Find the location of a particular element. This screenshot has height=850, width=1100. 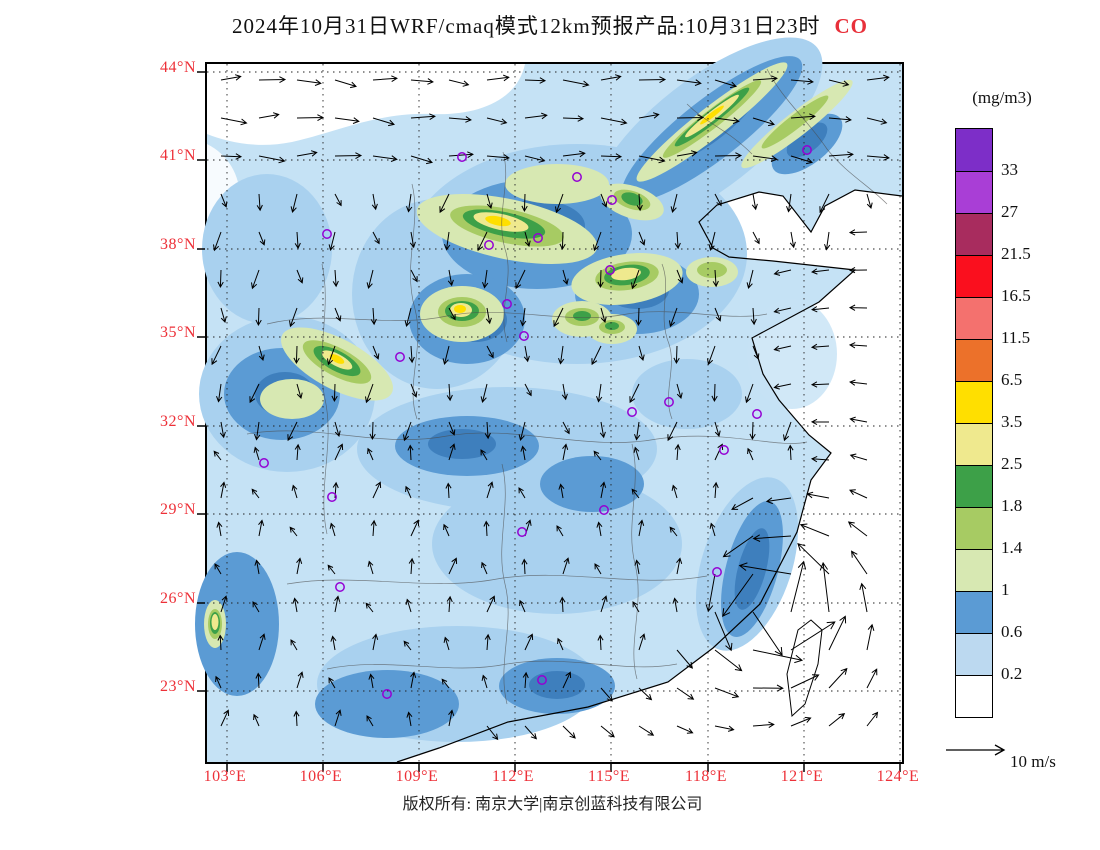

lon-label: 124°E is located at coordinates (898, 776).